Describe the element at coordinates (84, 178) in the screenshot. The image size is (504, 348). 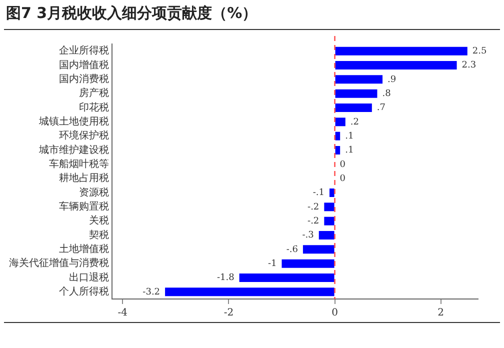
I see `y-tick-label: 耕地占用税` at that location.